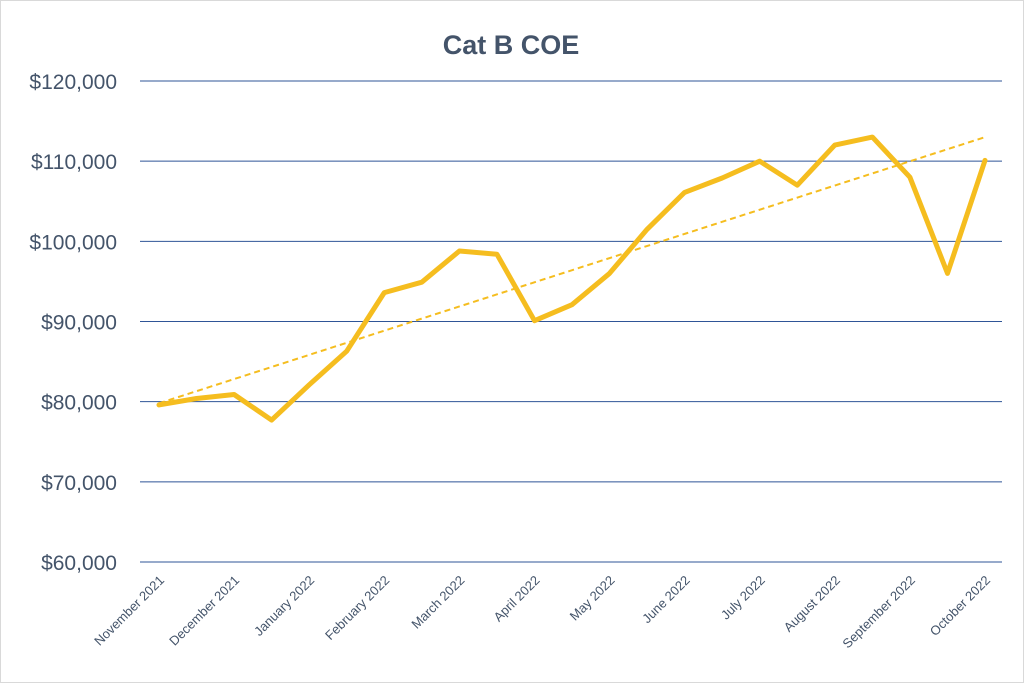  What do you see at coordinates (79, 403) in the screenshot?
I see `y-tick-label: $80,000` at bounding box center [79, 403].